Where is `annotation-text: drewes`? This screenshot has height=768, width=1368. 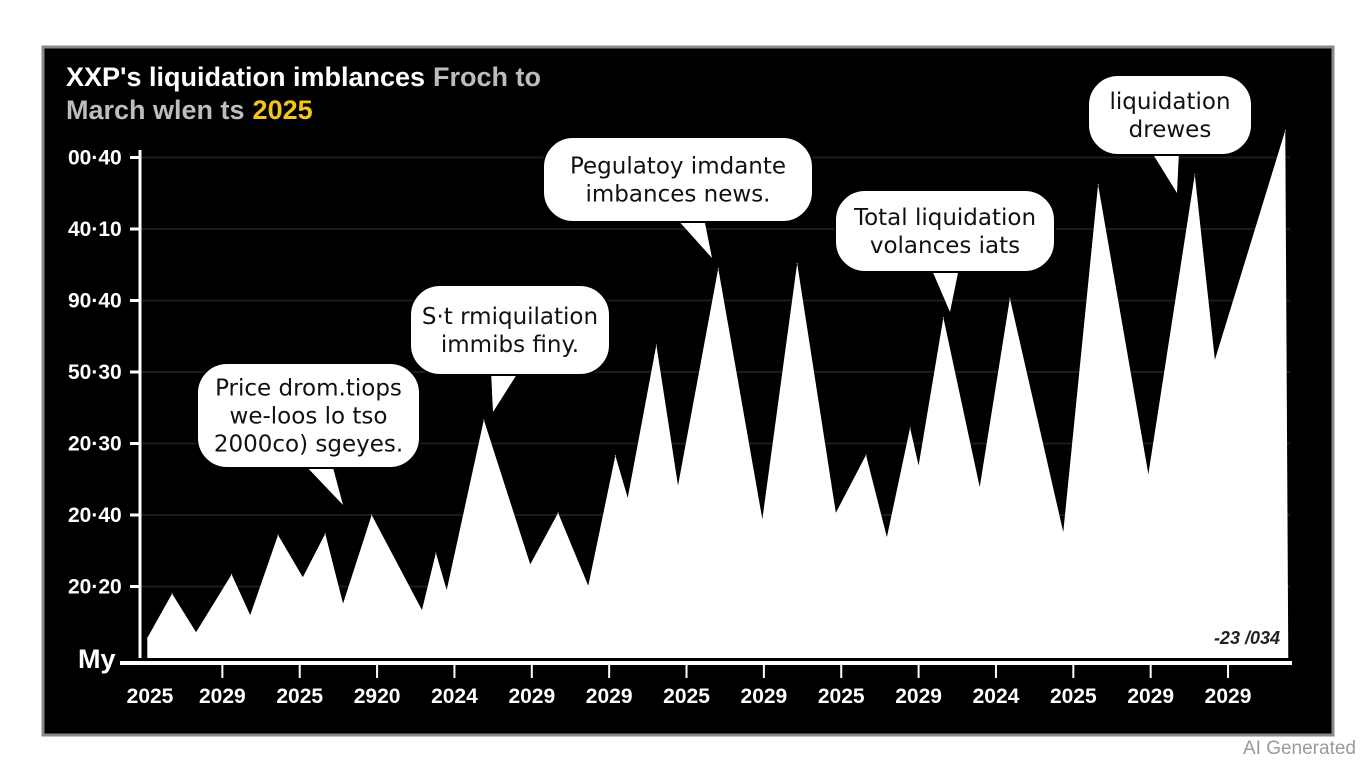 annotation-text: drewes is located at coordinates (1170, 130).